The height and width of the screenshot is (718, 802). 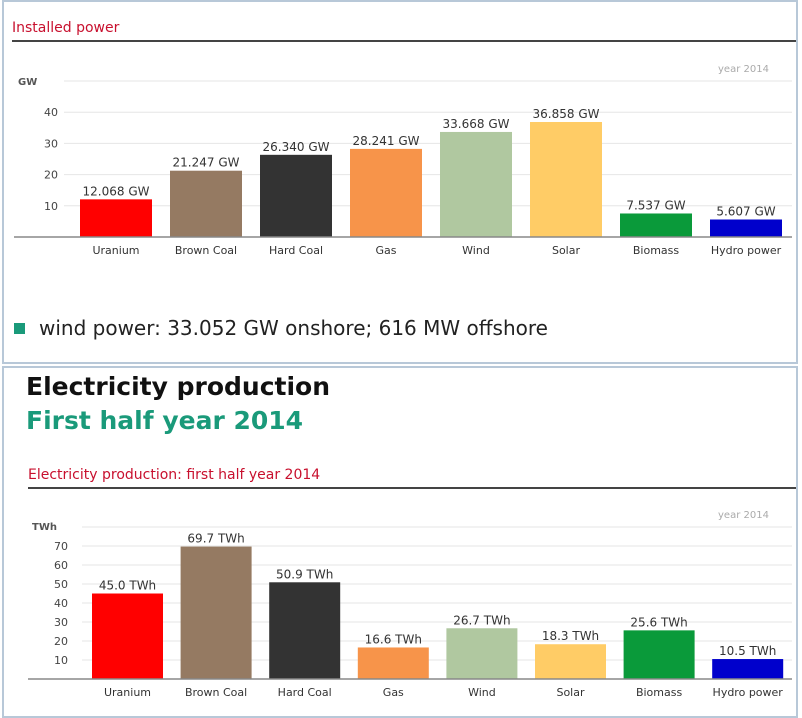 What do you see at coordinates (61, 565) in the screenshot?
I see `y-tick-label: 60` at bounding box center [61, 565].